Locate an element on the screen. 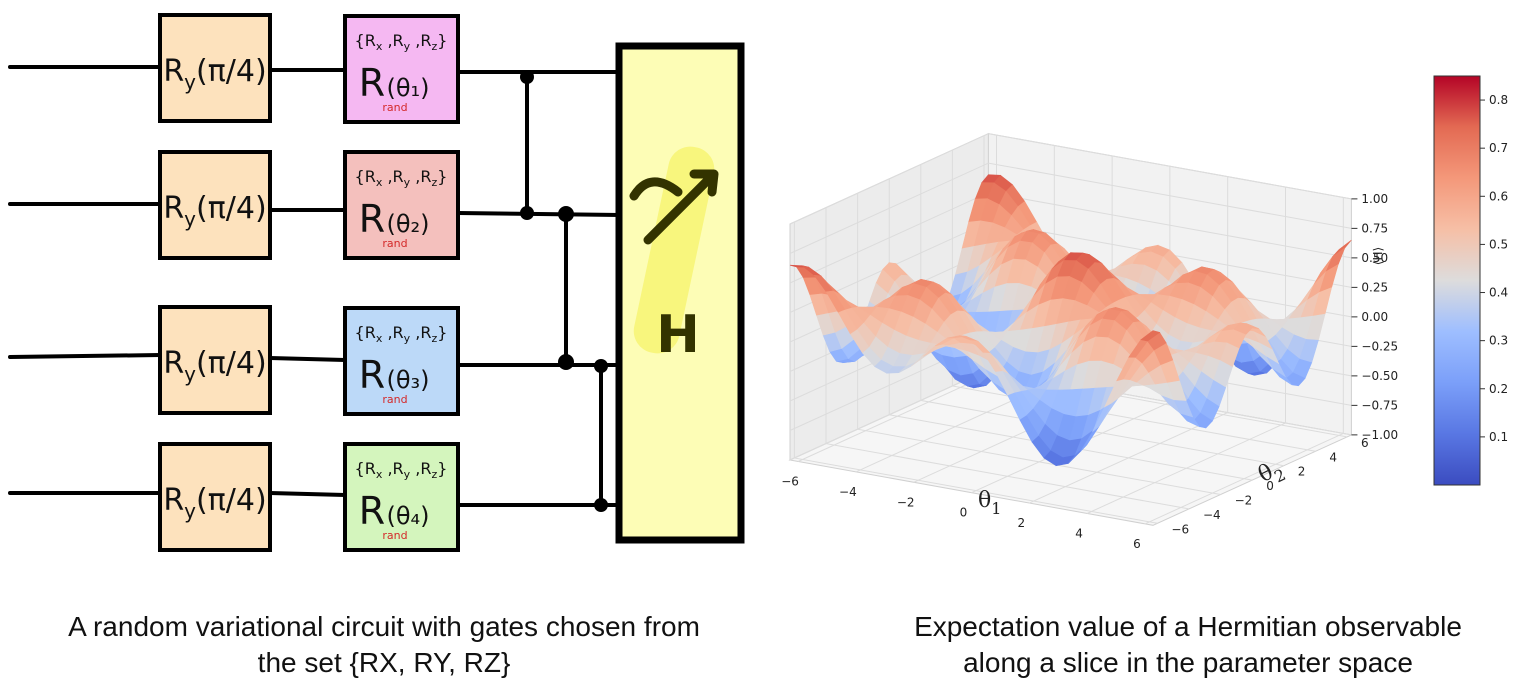 The image size is (1523, 691). hermitian-measurement: H is located at coordinates (680, 293).